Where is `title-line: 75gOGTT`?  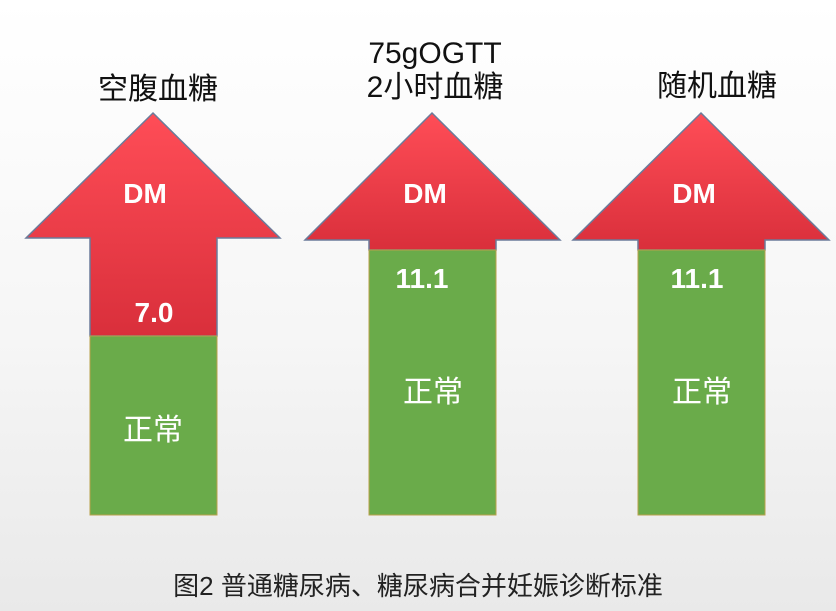
title-line: 75gOGTT is located at coordinates (435, 53).